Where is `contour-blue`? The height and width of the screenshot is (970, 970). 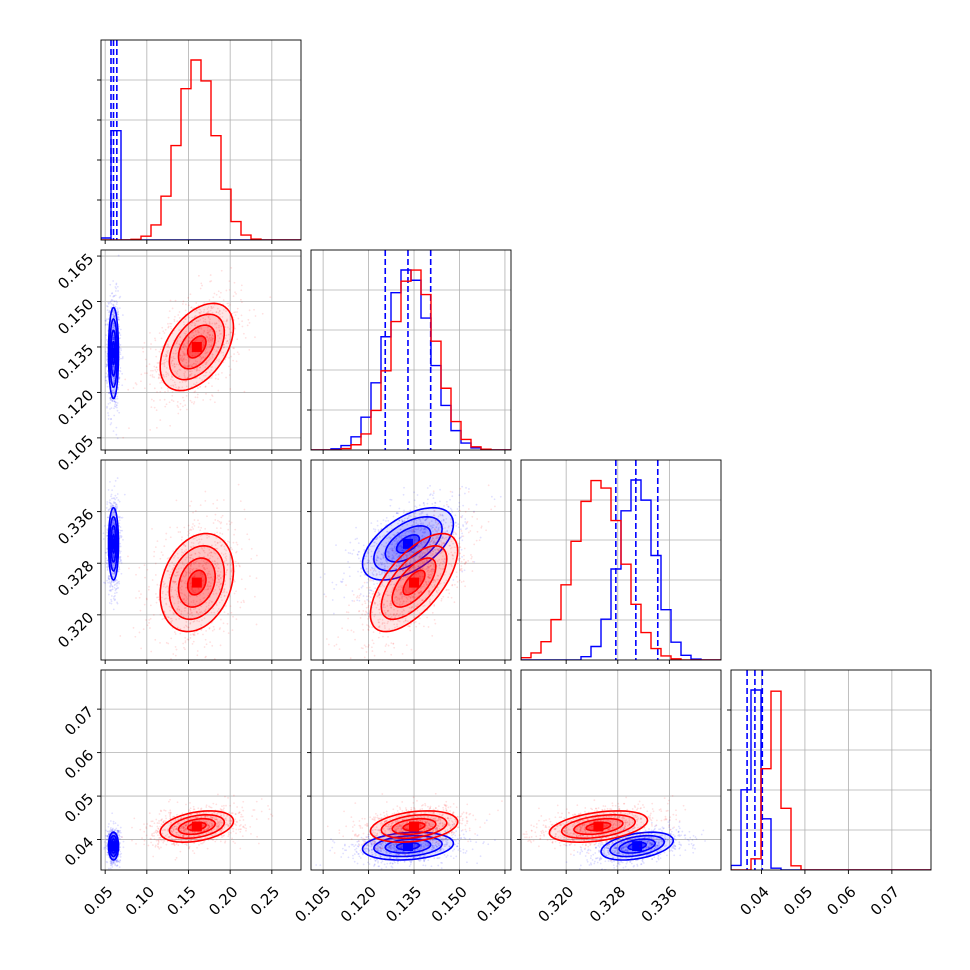 contour-blue is located at coordinates (408, 543).